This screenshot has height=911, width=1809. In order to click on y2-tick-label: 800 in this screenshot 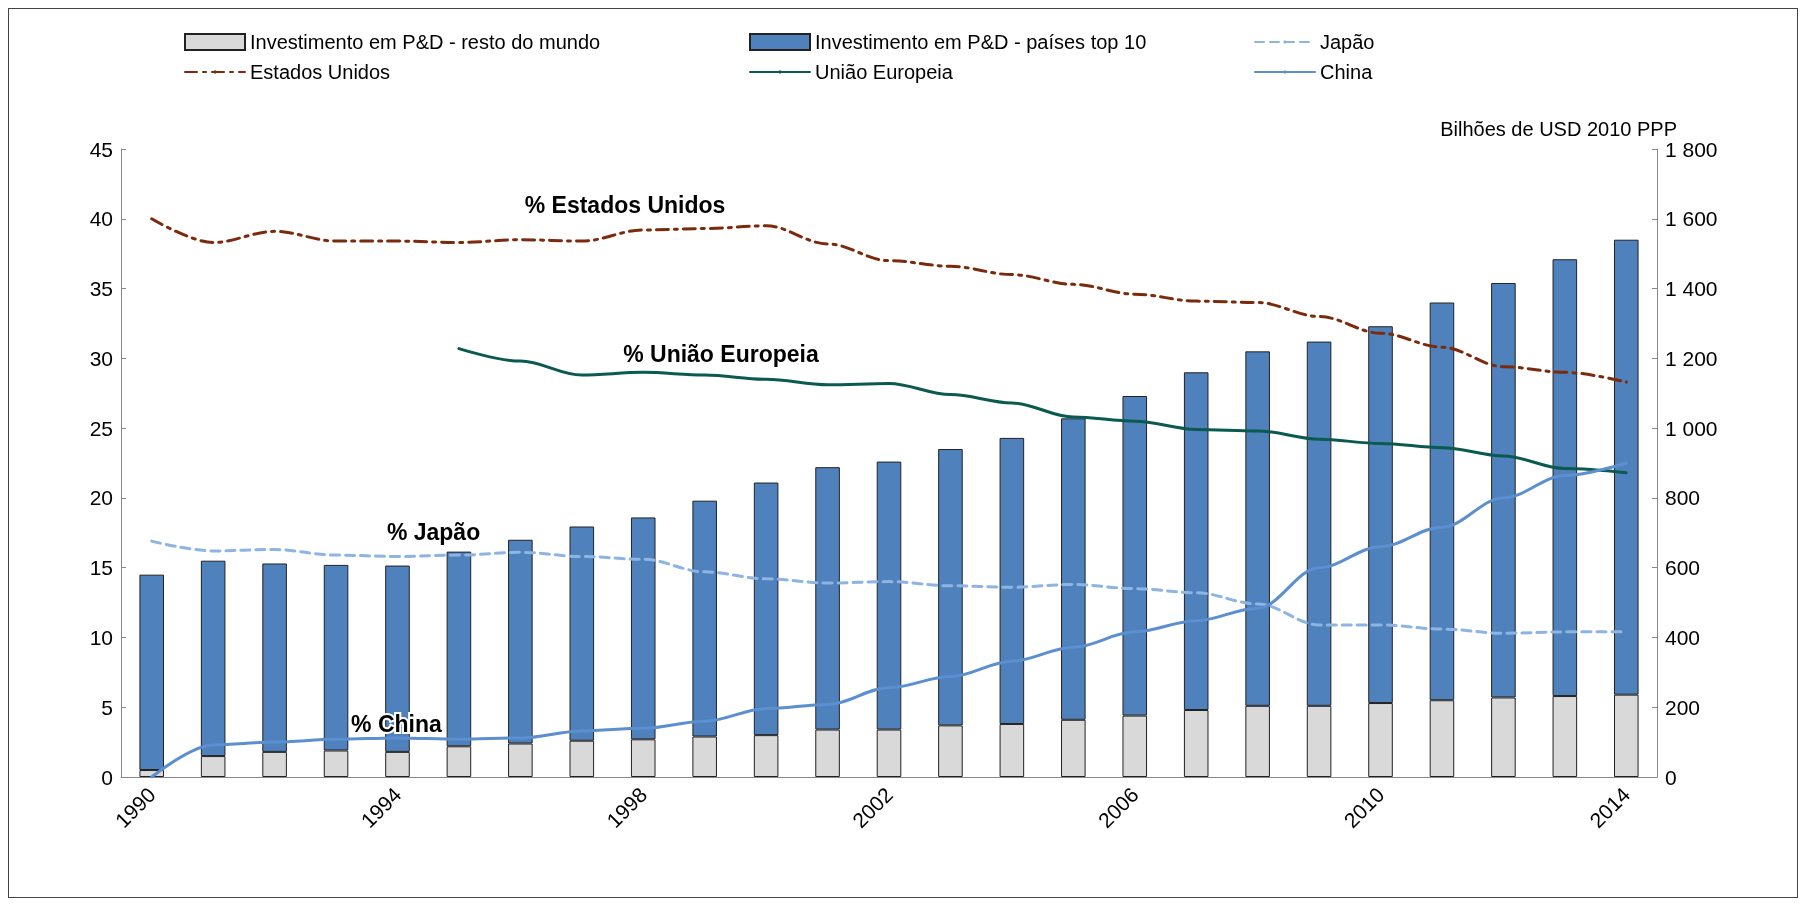, I will do `click(1683, 498)`.